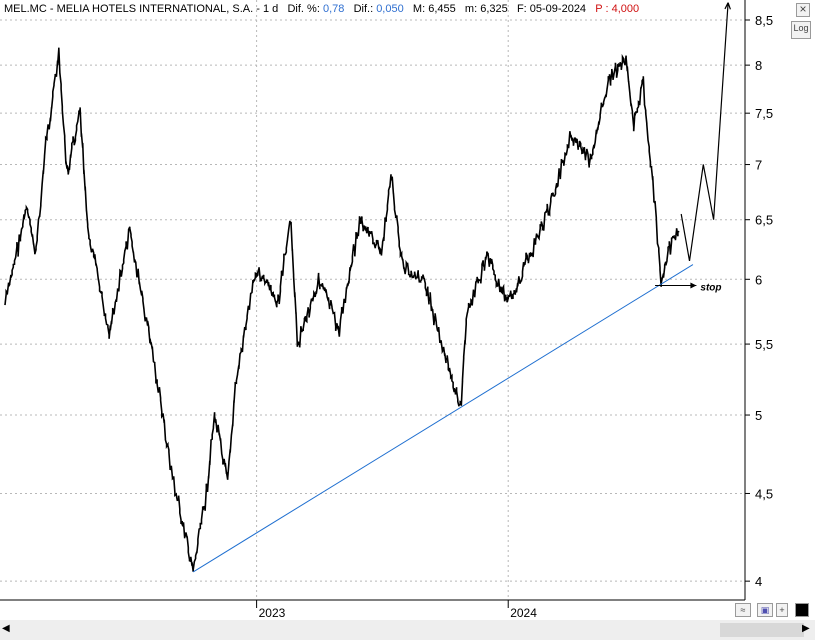 The height and width of the screenshot is (640, 815). I want to click on max-value: 6,455, so click(442, 9).